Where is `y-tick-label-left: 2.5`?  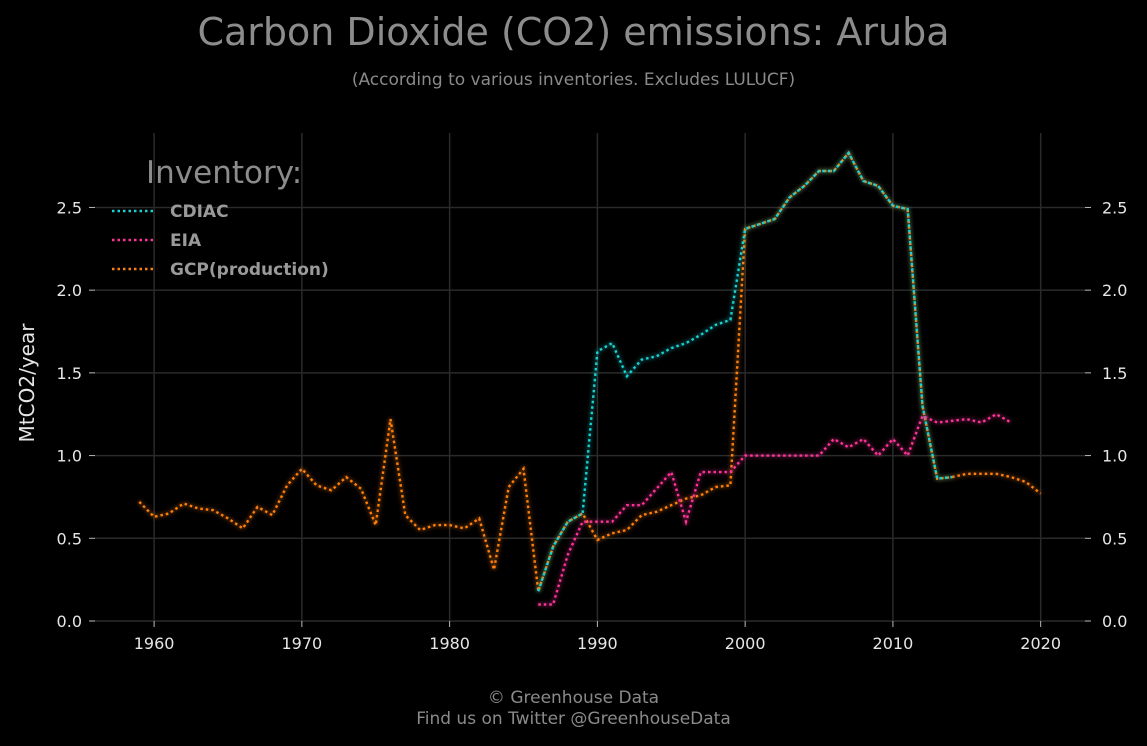 y-tick-label-left: 2.5 is located at coordinates (69, 207).